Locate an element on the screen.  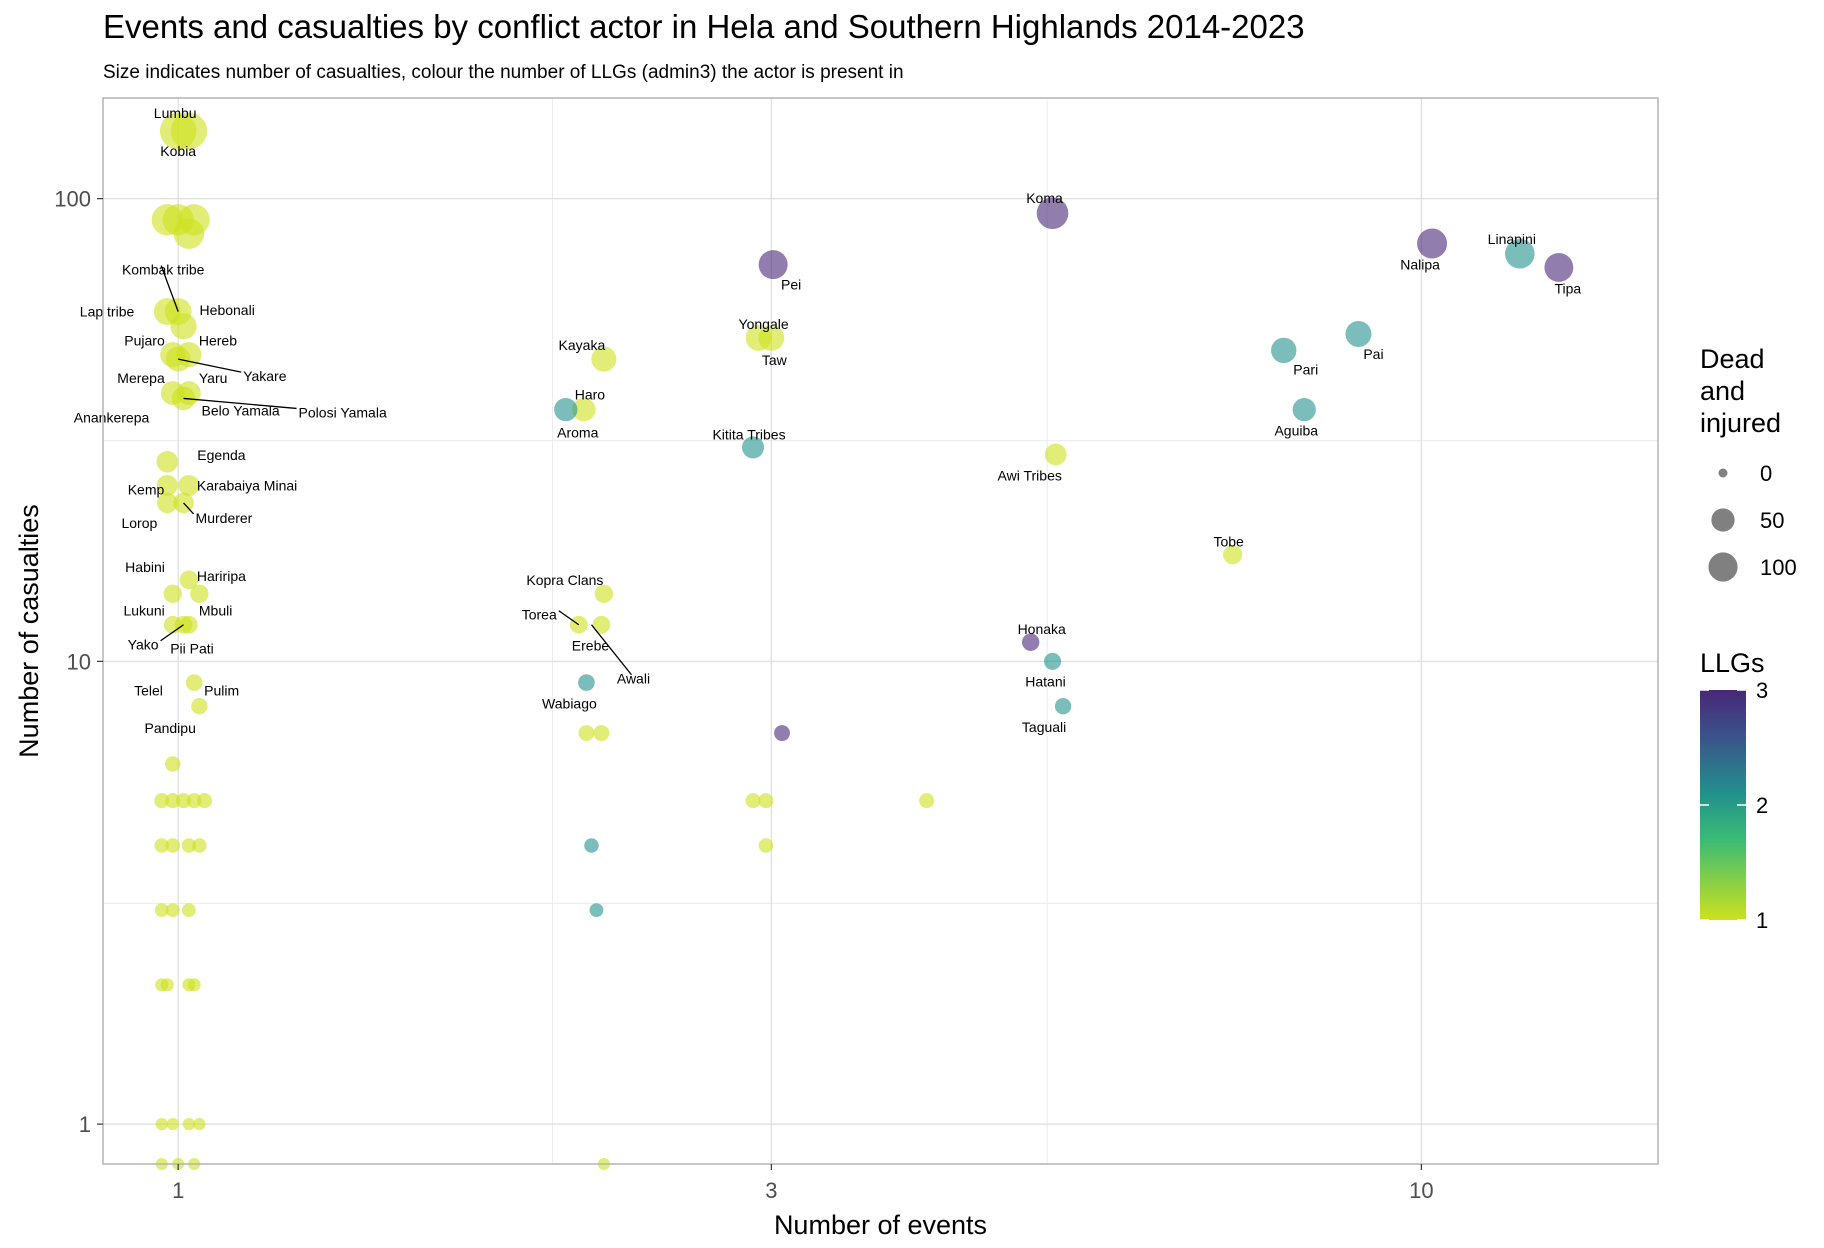
point-label: Hatani is located at coordinates (1045, 681).